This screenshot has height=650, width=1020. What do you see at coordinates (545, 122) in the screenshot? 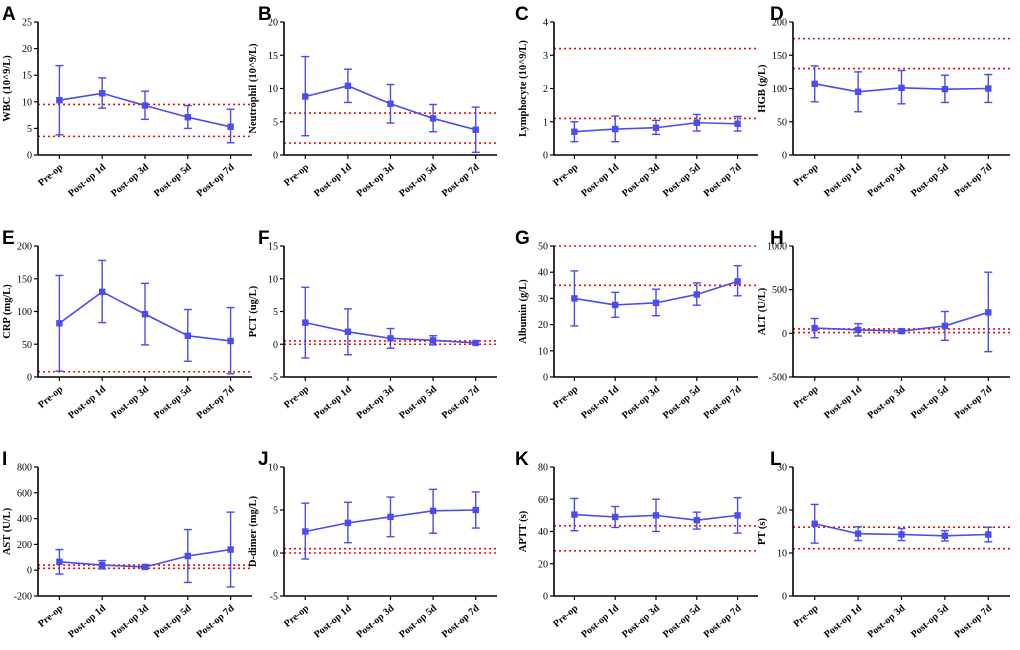
I see `y-tick-label: 1` at bounding box center [545, 122].